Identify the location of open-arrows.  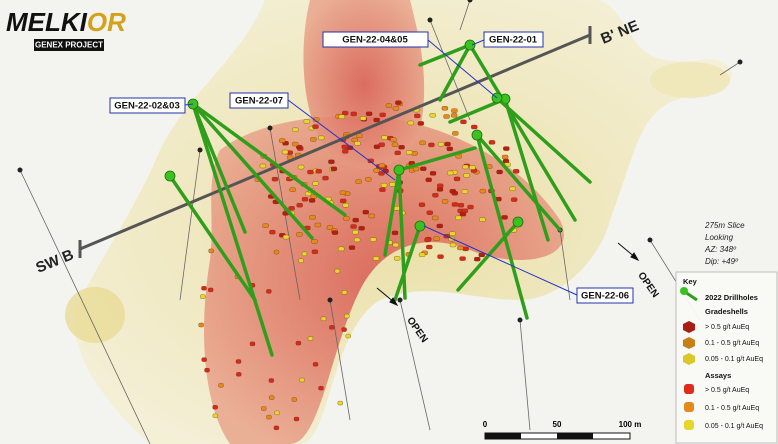
(508, 274).